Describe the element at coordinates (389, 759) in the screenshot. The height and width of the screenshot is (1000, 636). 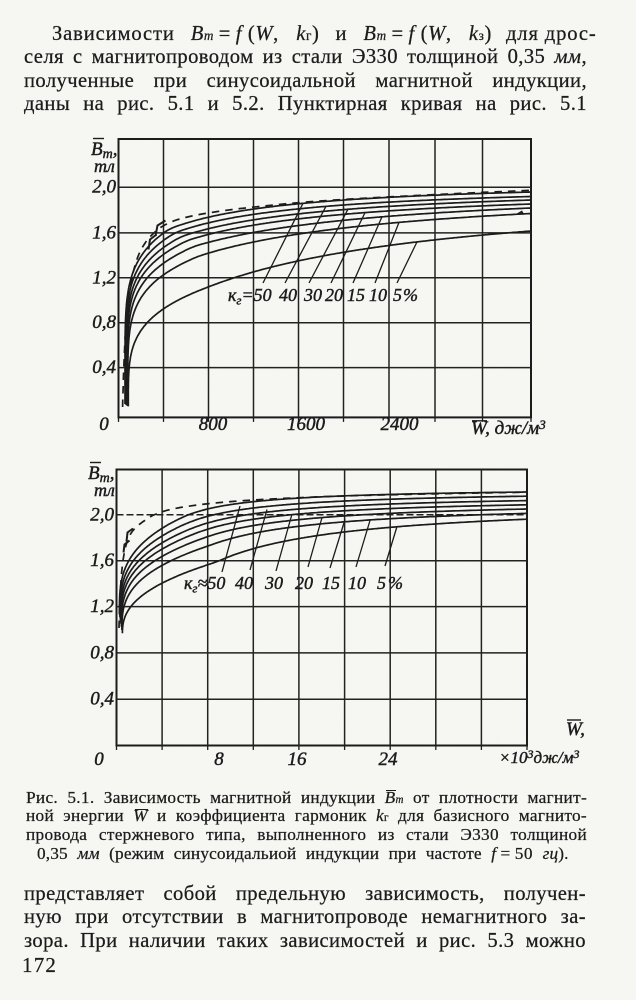
I see `svg-text: 24` at that location.